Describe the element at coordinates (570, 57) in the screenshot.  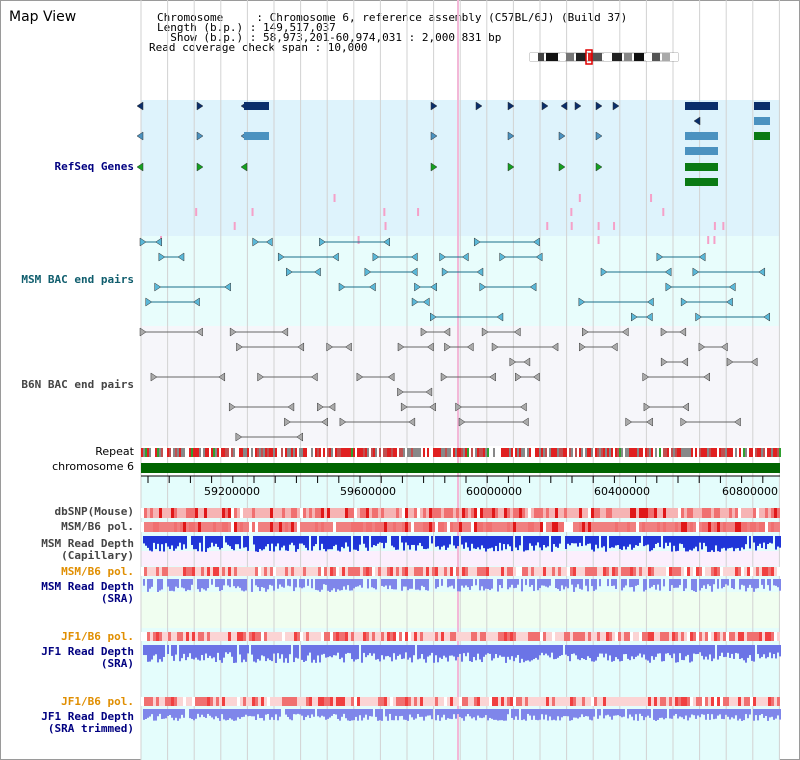
I see `ideogram-band` at that location.